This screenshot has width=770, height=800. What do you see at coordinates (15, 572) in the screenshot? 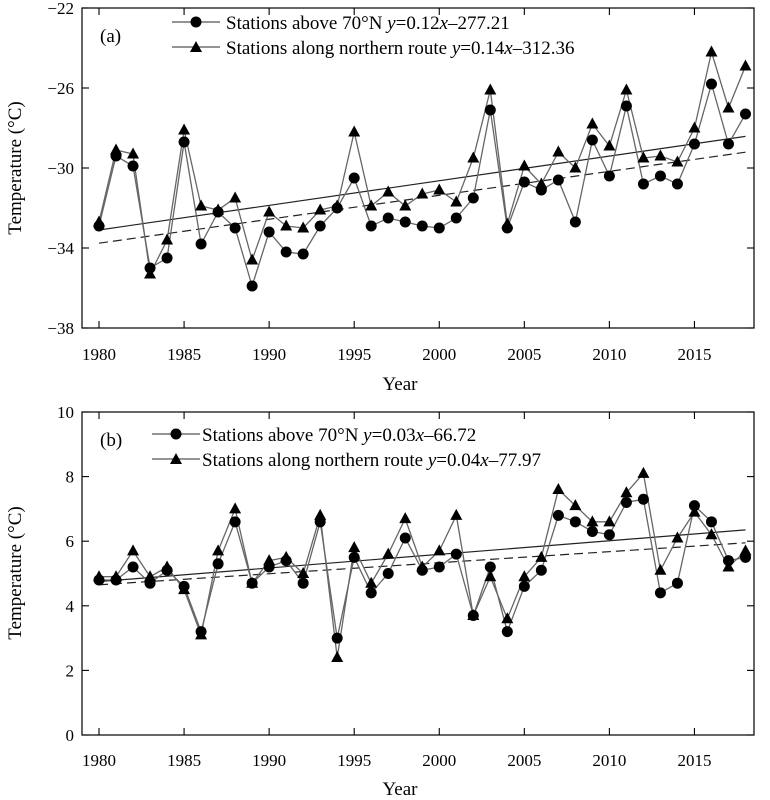
I see `panel-b-y-axis-title: Temperature (°C)` at bounding box center [15, 572].